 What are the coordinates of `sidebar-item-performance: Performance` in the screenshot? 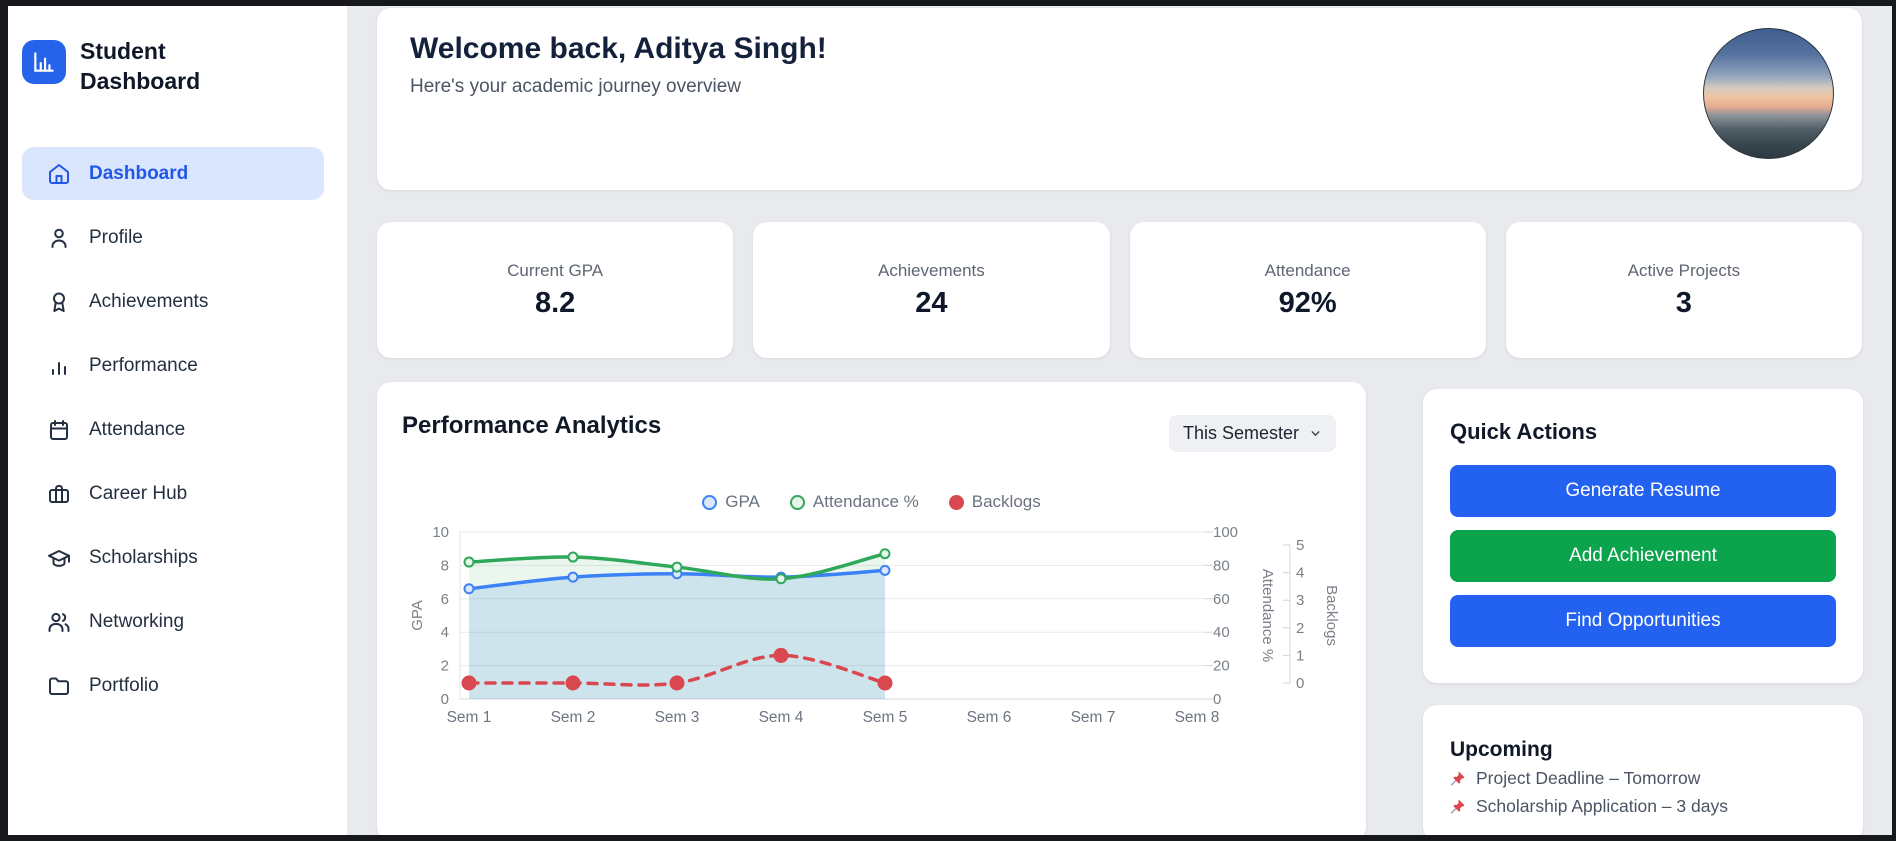 It's located at (173, 365).